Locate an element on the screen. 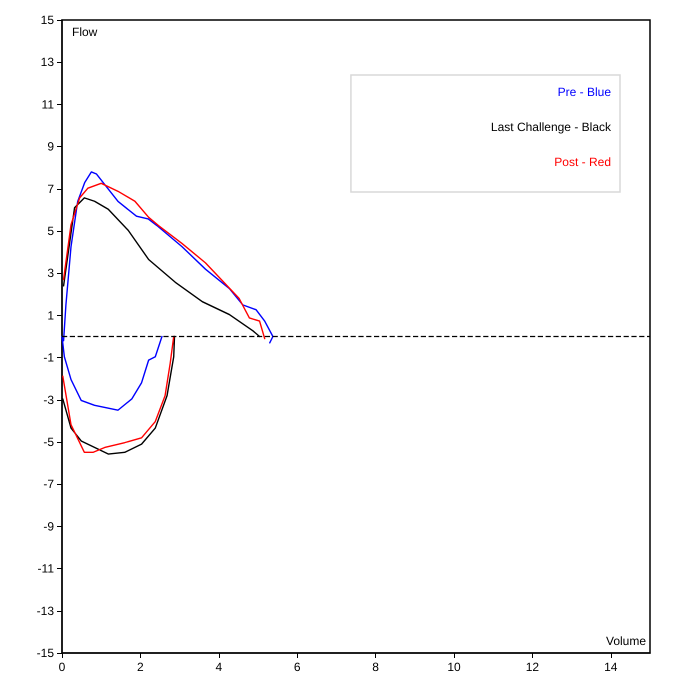 This screenshot has width=684, height=683. text: Post - Red is located at coordinates (582, 162).